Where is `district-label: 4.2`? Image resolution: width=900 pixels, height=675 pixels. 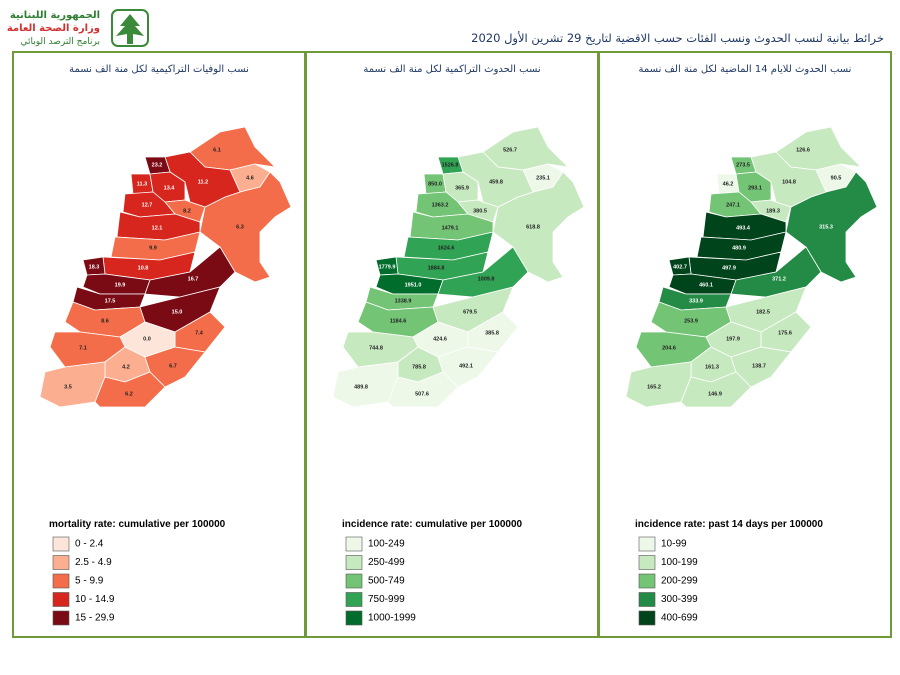 district-label: 4.2 is located at coordinates (126, 367).